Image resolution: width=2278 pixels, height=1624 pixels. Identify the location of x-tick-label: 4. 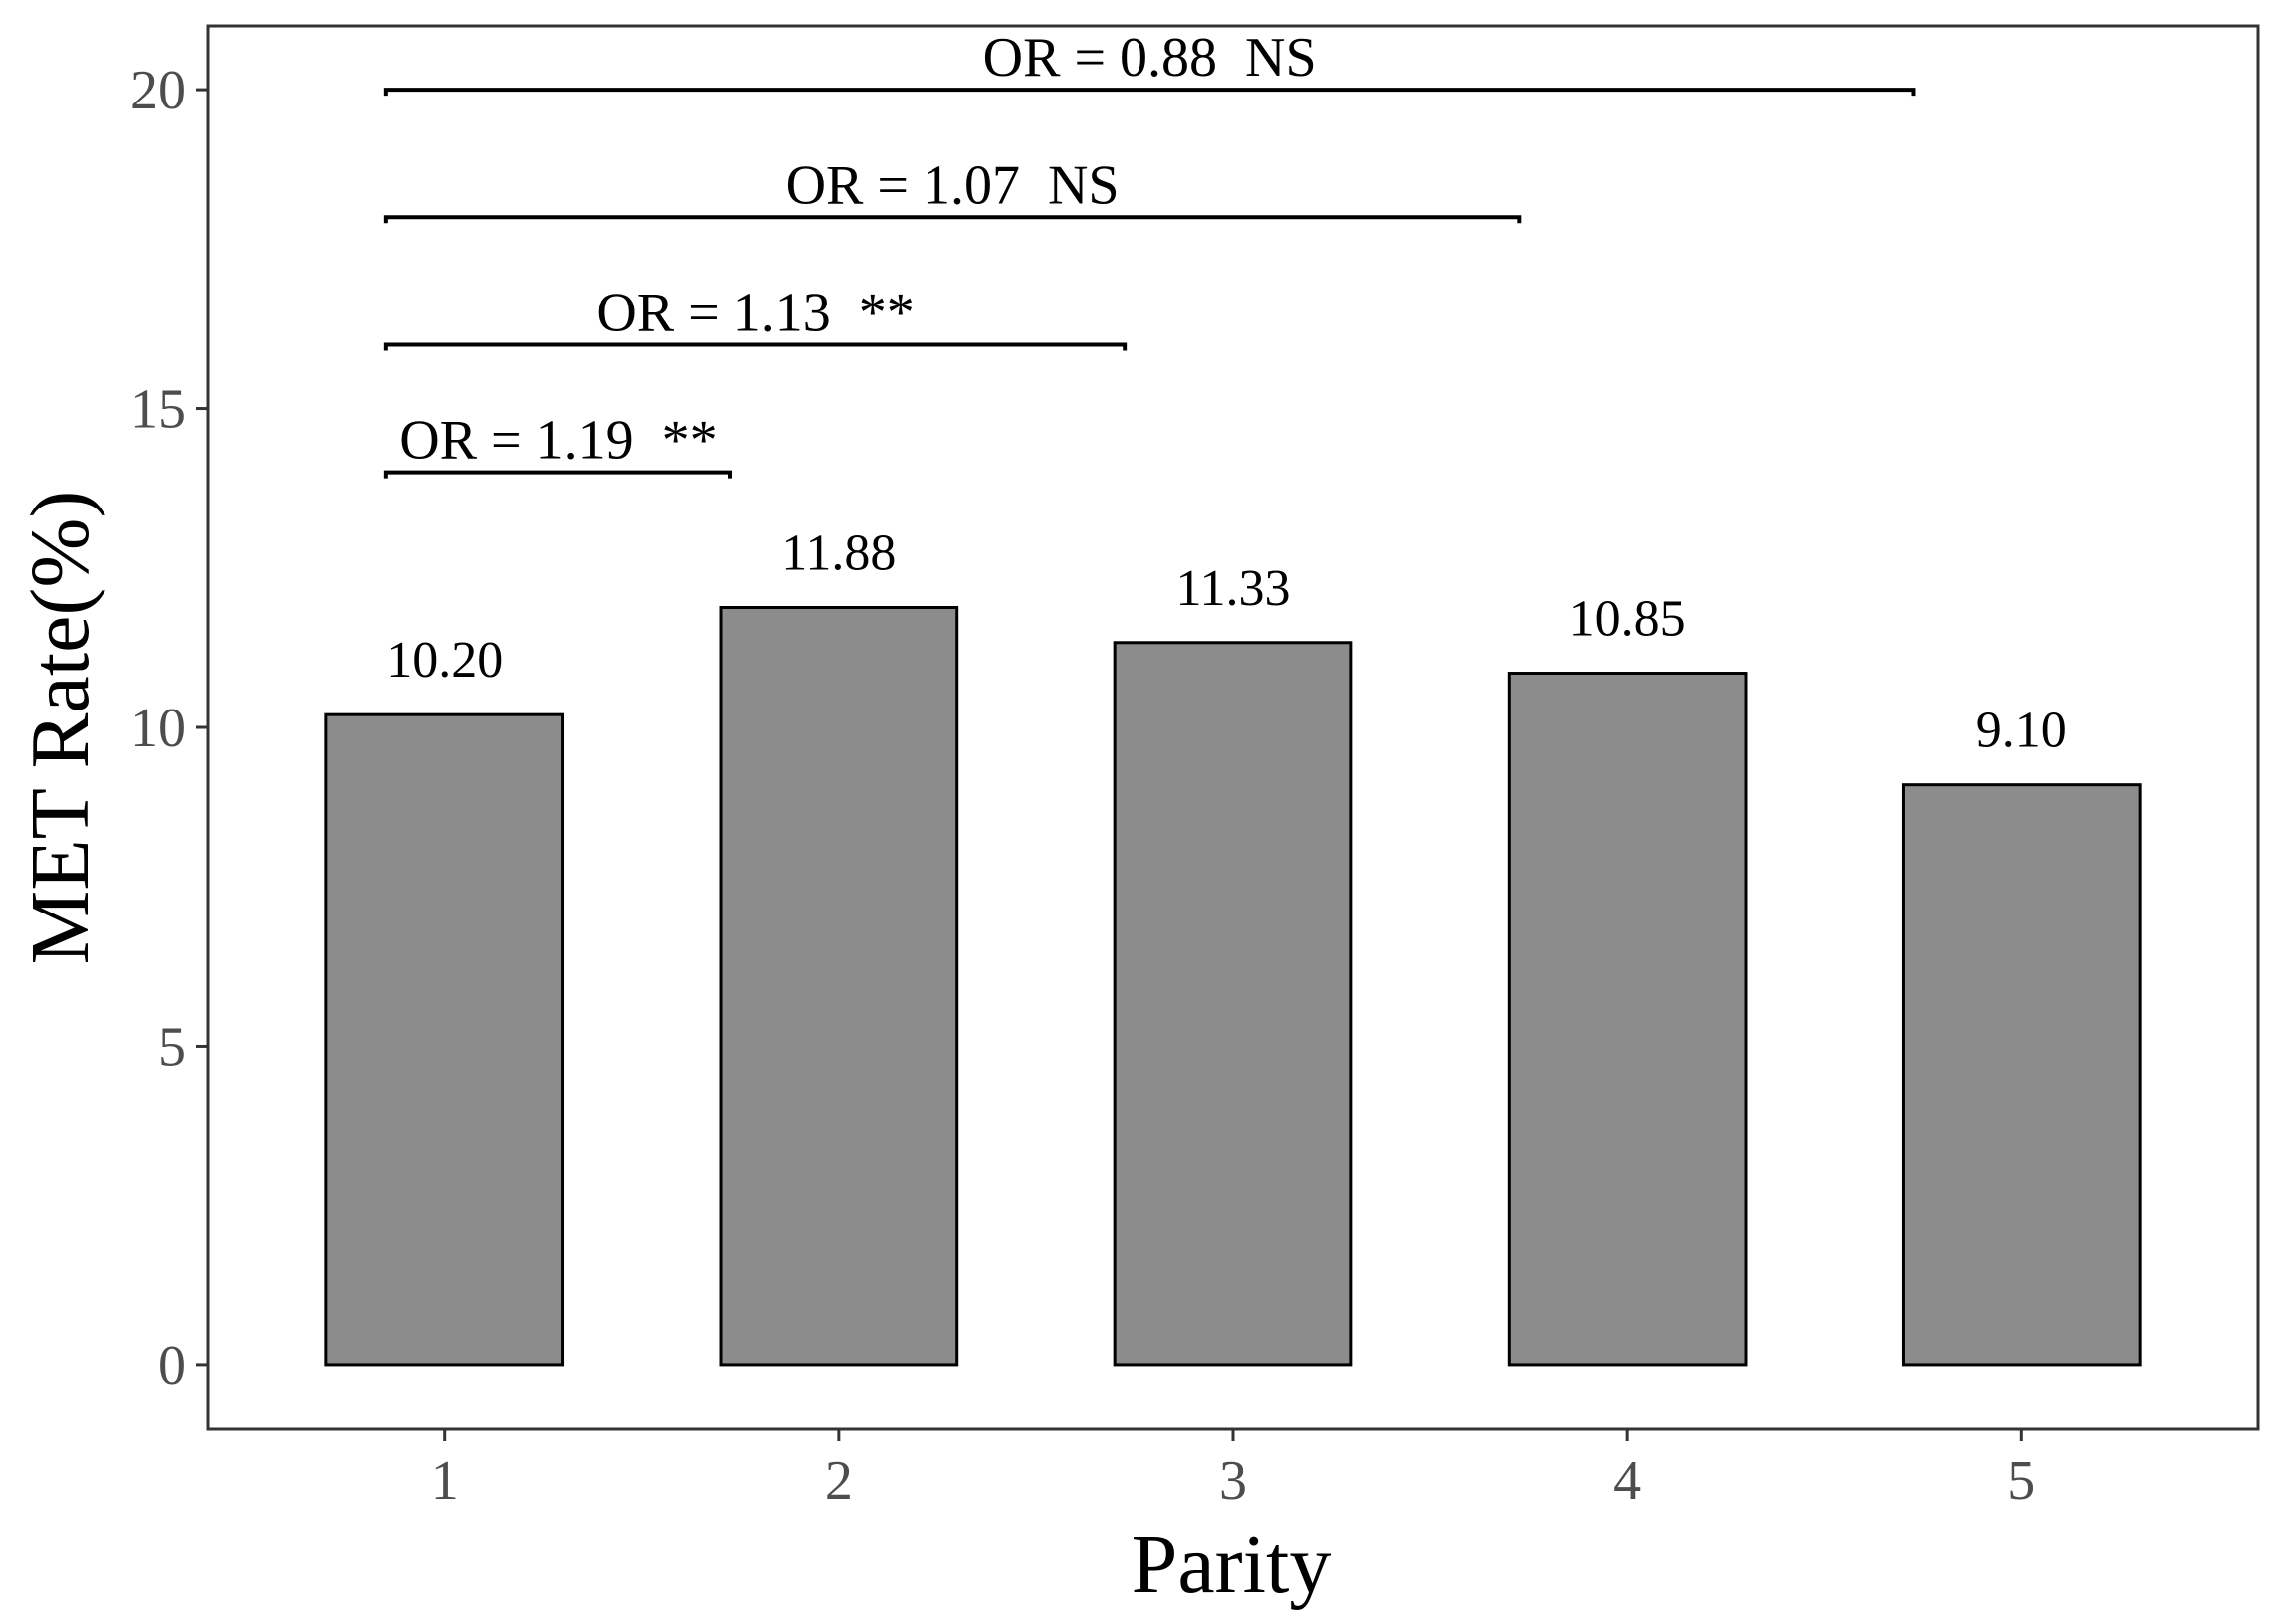
(1627, 1481).